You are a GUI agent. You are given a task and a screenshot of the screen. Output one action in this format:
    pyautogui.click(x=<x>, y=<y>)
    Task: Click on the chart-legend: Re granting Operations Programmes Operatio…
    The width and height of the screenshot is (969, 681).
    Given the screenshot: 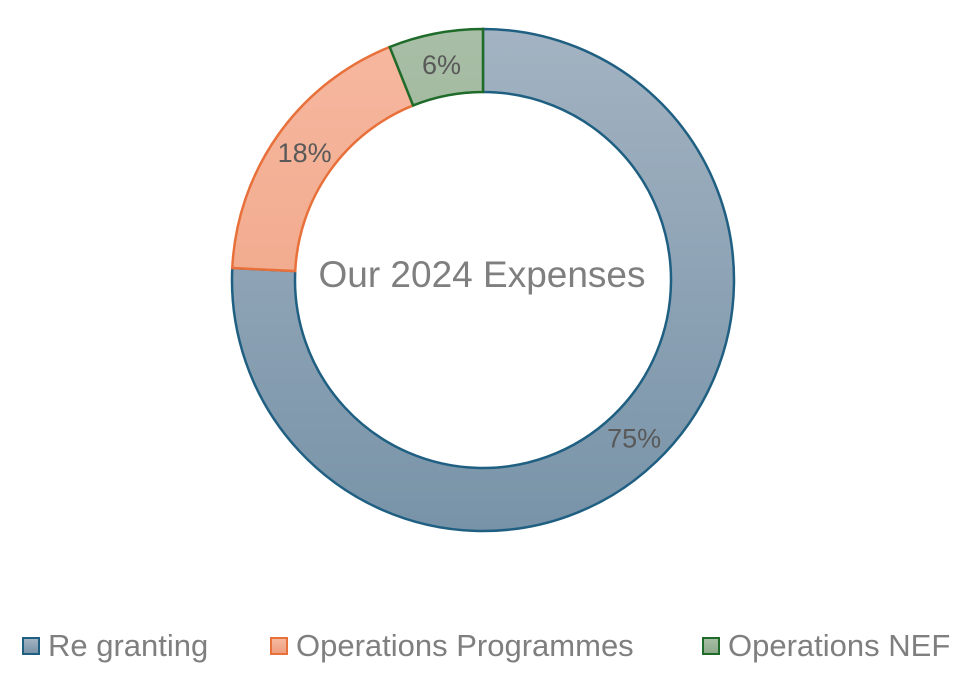 What is the action you would take?
    pyautogui.click(x=484, y=648)
    